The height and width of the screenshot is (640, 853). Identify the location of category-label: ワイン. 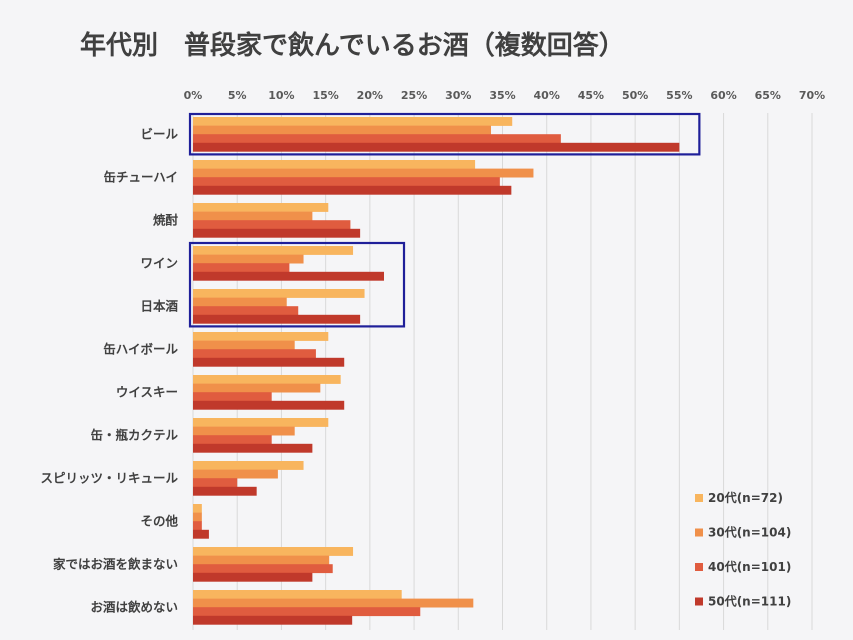
(159, 263).